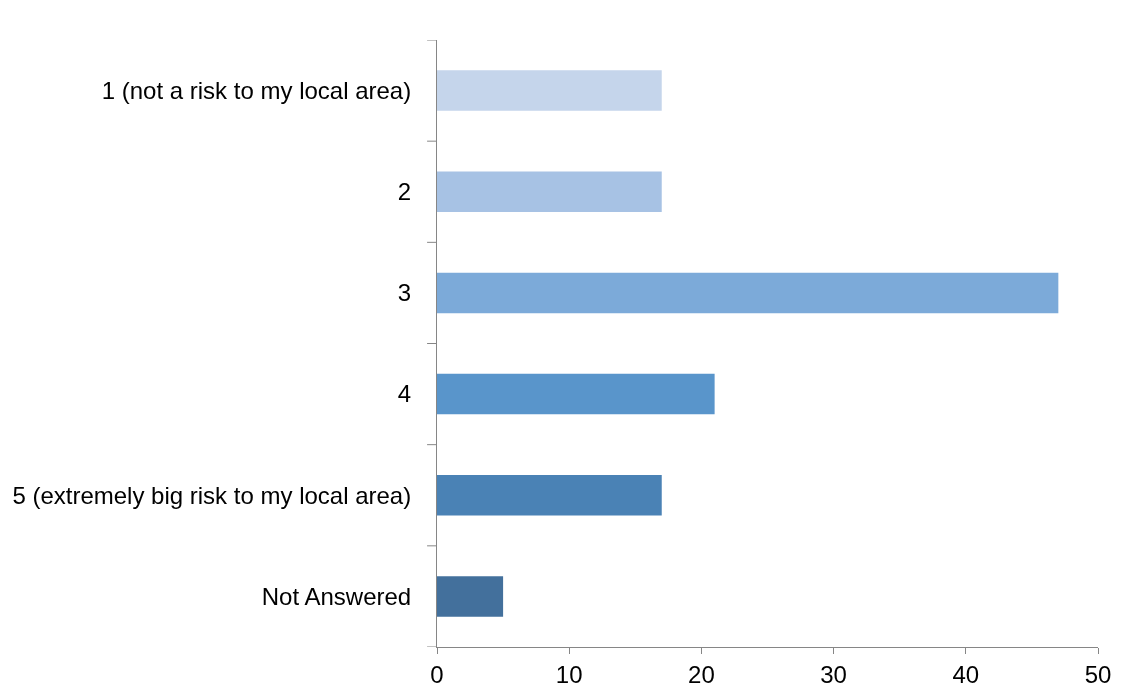 This screenshot has height=700, width=1128. Describe the element at coordinates (336, 596) in the screenshot. I see `y-tick-label: Not Answered` at that location.